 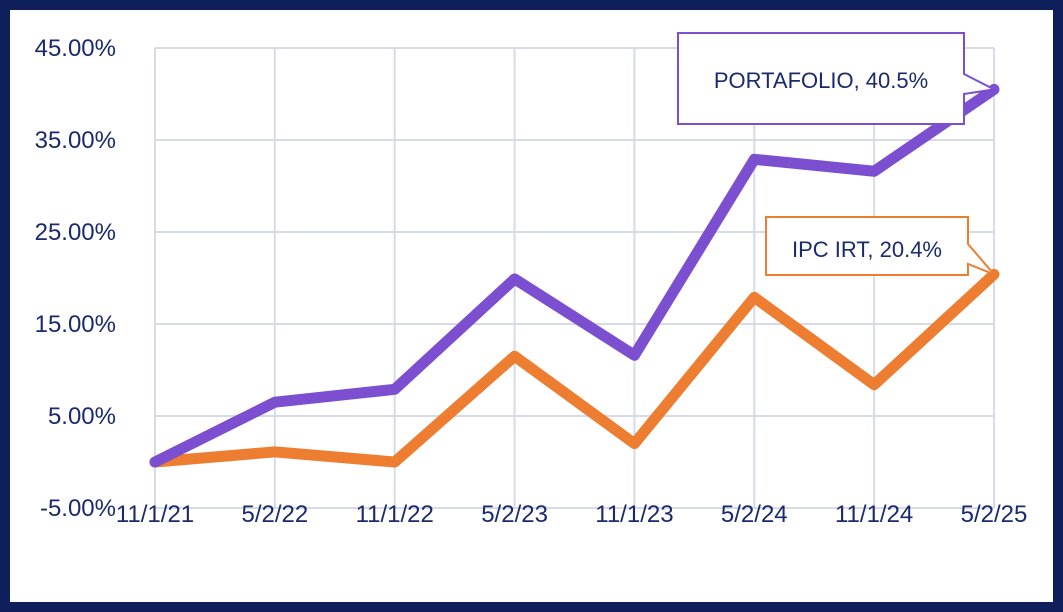 What do you see at coordinates (75, 232) in the screenshot?
I see `y-tick-label: 25.00%` at bounding box center [75, 232].